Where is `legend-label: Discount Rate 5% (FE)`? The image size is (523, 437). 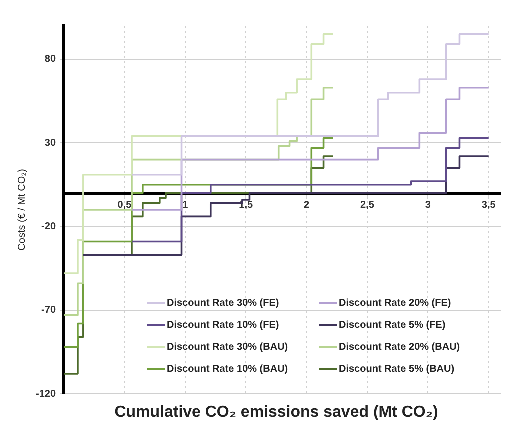
legend-label: Discount Rate 5% (FE) is located at coordinates (392, 325).